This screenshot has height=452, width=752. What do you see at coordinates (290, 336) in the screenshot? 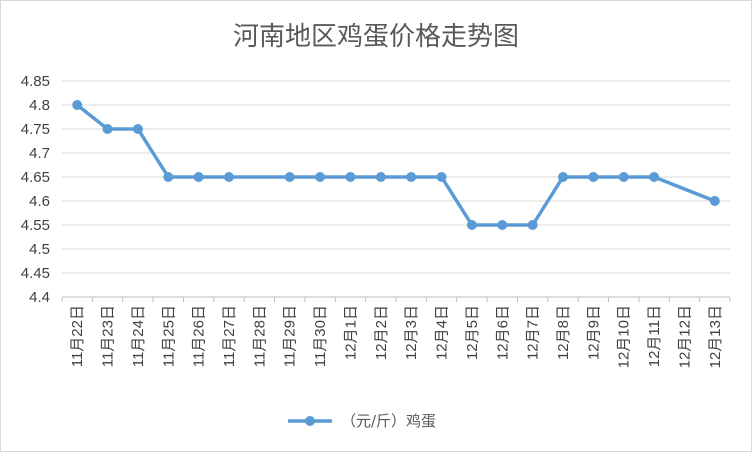
I see `x-tick-label: 11月29日` at bounding box center [290, 336].